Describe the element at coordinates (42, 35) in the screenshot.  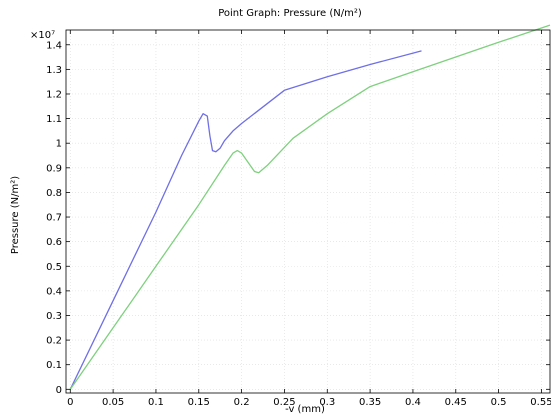
I see `y-axis-multiplier: ×10⁷` at that location.